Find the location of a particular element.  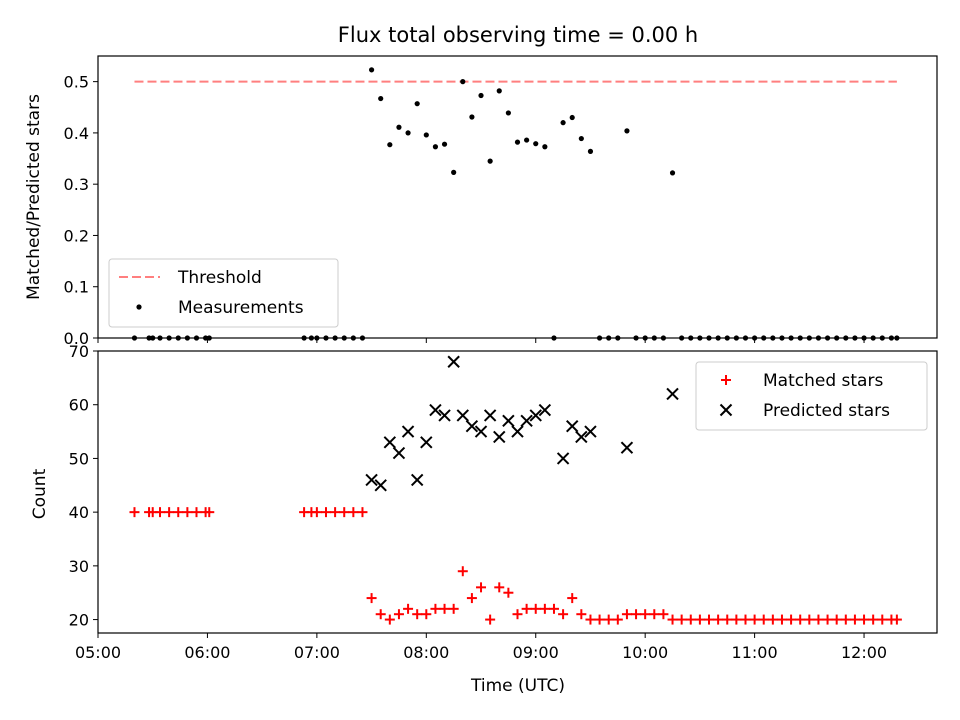

x-tick-label: 12:00 is located at coordinates (864, 652).